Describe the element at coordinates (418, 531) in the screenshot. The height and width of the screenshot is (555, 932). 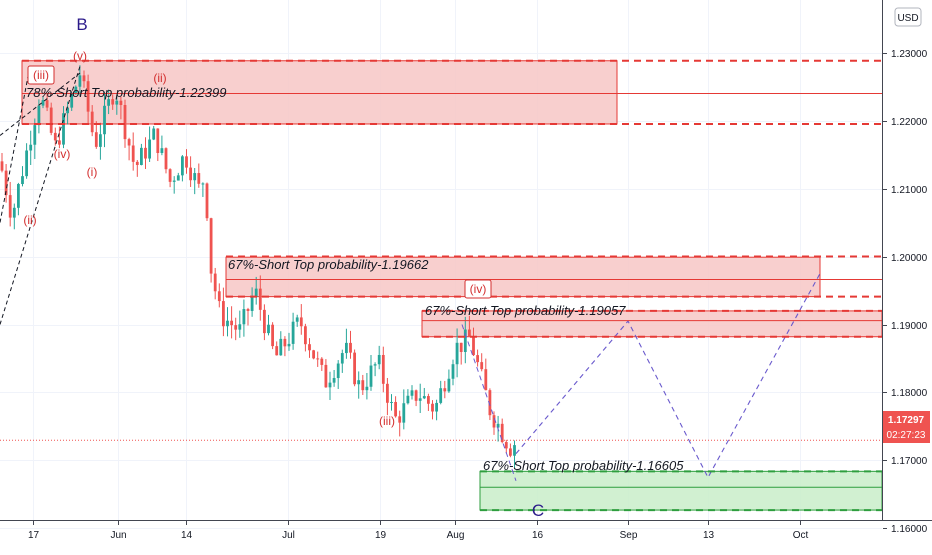
I see `time-axis: 17 Jun 14 Jul 19 Aug 16 Sep 13 Oct` at that location.